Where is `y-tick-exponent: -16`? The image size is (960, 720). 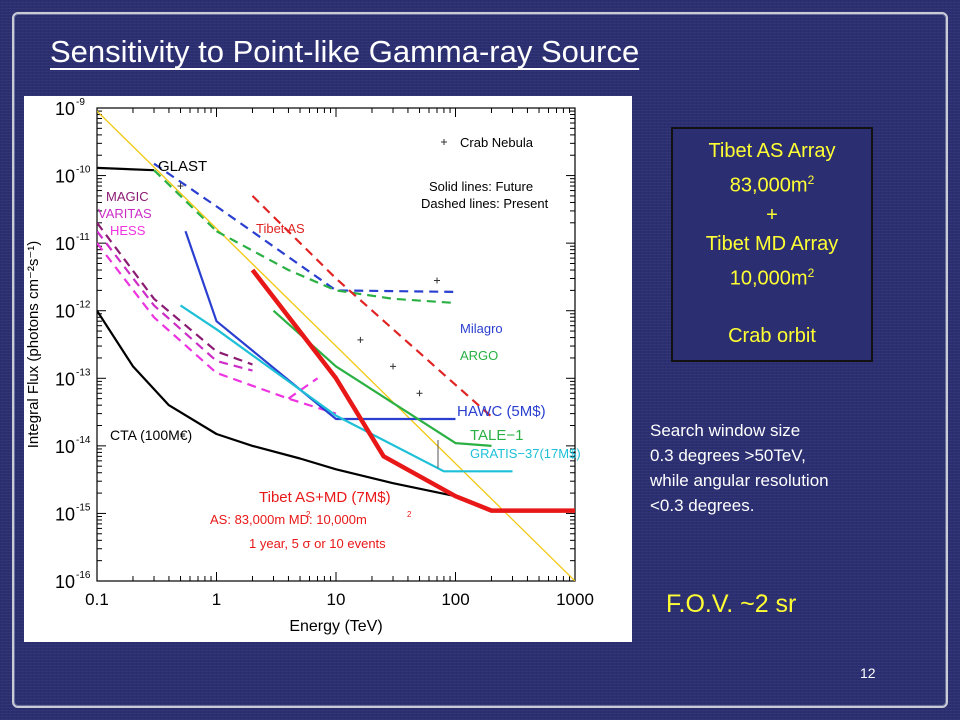
y-tick-exponent: -16 is located at coordinates (83, 575).